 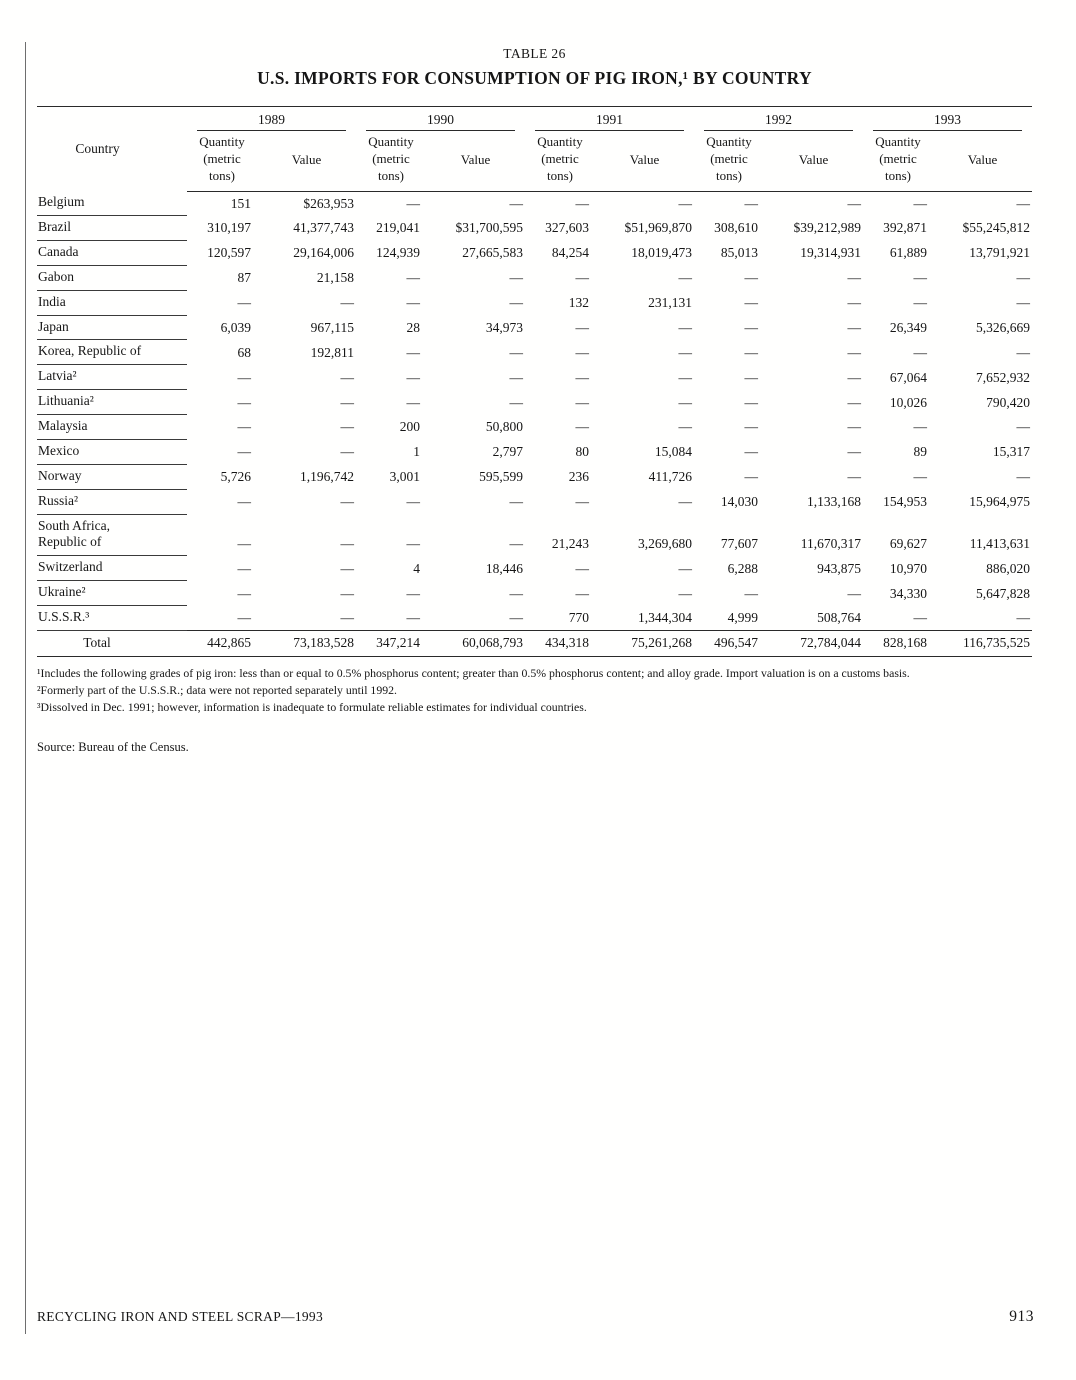 What do you see at coordinates (830, 253) in the screenshot?
I see `value-cell: 19,314,931` at bounding box center [830, 253].